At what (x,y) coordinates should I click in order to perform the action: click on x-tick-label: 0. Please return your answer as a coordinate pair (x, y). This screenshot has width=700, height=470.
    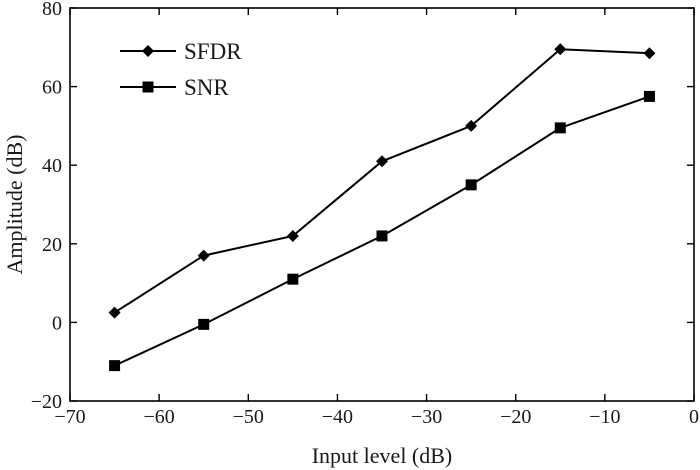
    Looking at the image, I should click on (694, 417).